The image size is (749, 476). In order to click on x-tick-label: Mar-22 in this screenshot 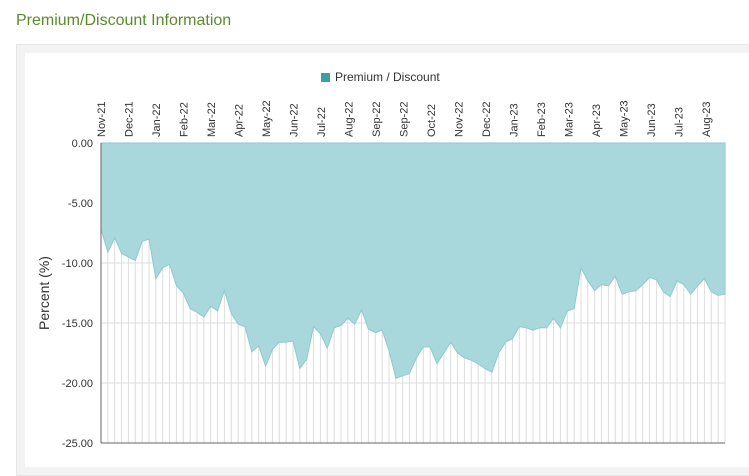, I will do `click(212, 119)`.